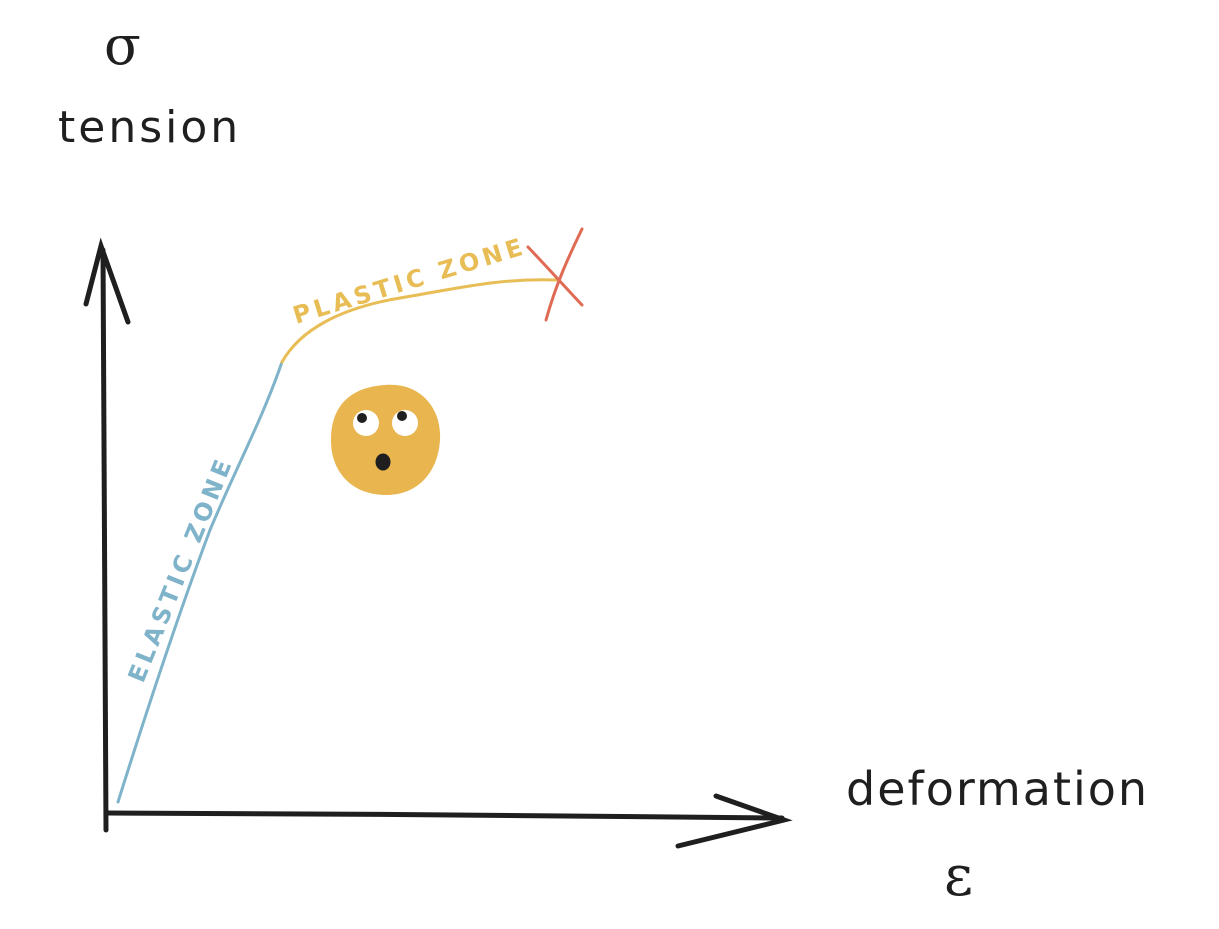  What do you see at coordinates (181, 569) in the screenshot?
I see `elastic-zone-label: ELASTIC ZONE` at bounding box center [181, 569].